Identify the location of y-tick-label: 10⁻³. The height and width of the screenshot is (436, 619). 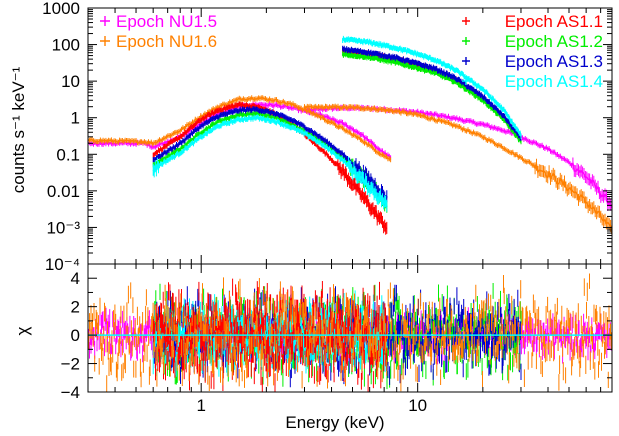
(63, 227).